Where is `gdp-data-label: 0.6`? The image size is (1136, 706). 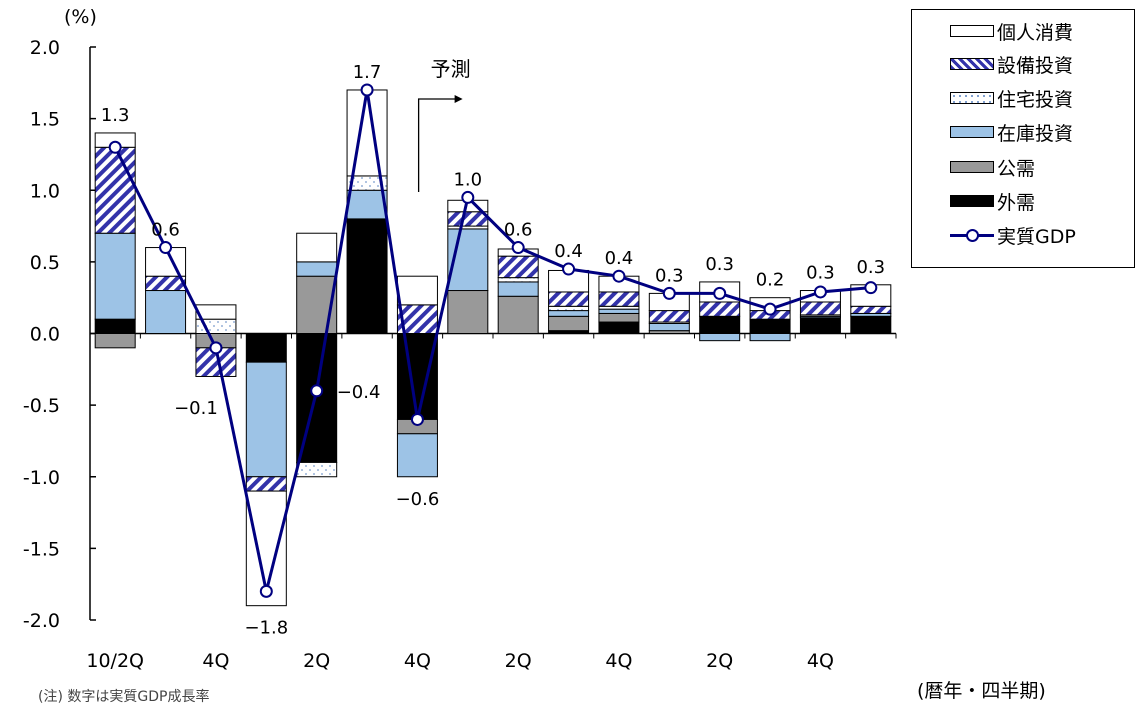 gdp-data-label: 0.6 is located at coordinates (165, 230).